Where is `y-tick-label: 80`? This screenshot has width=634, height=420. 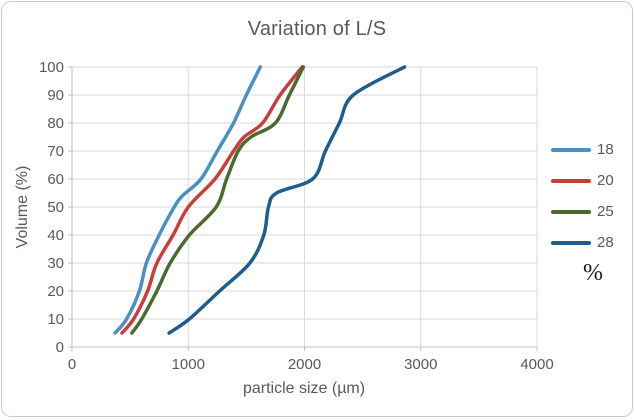
y-tick-label: 80 is located at coordinates (55, 123).